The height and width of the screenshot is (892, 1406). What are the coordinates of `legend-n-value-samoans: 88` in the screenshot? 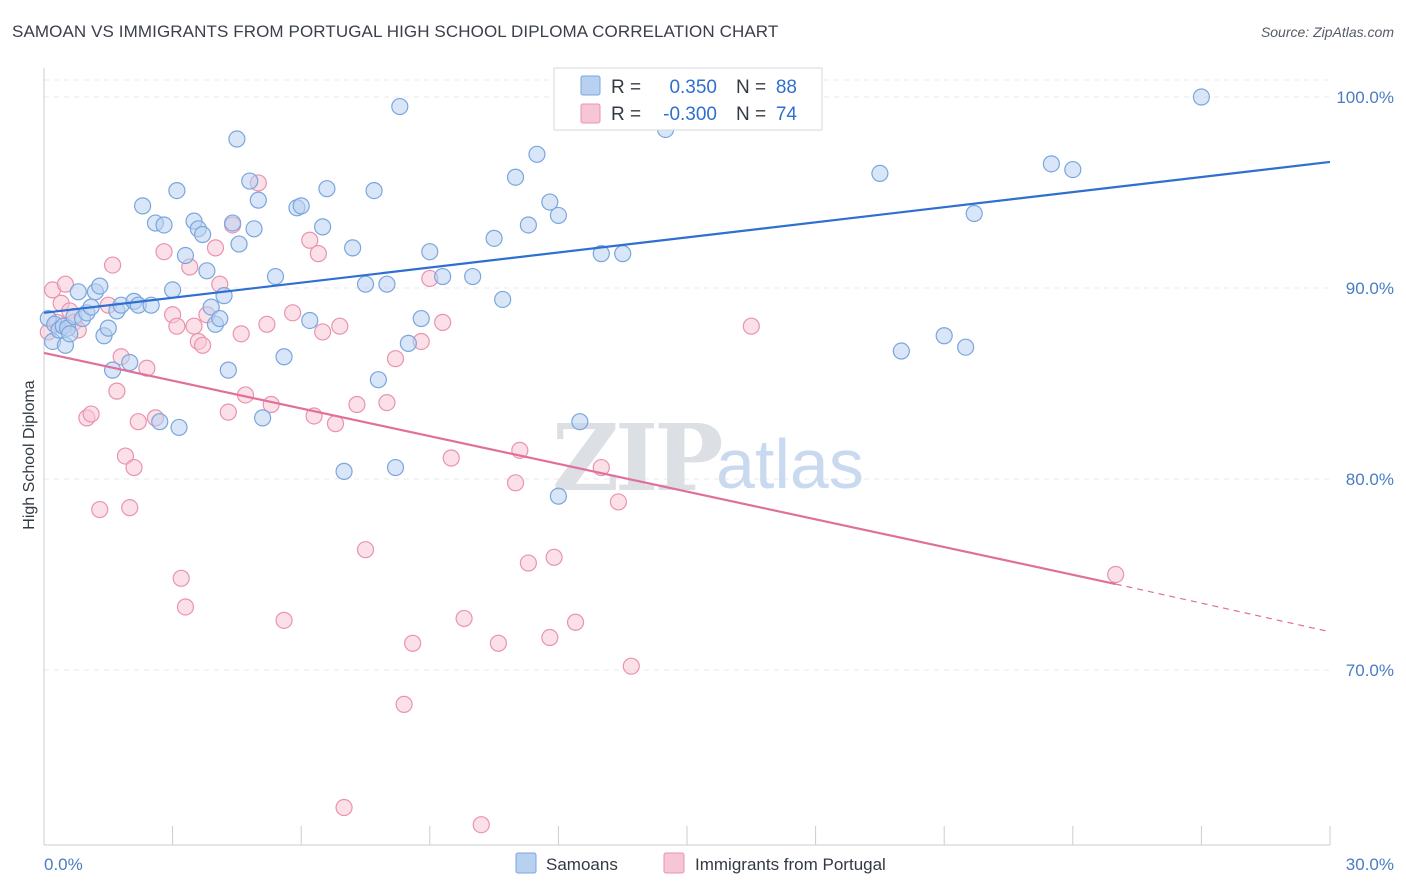 It's located at (786, 87).